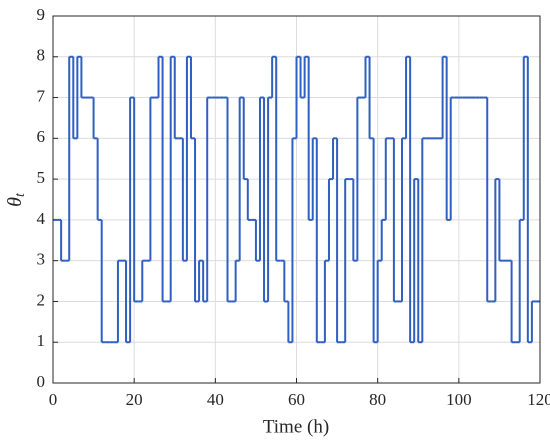 The height and width of the screenshot is (445, 550). Describe the element at coordinates (41, 14) in the screenshot. I see `y-tick-label: 9` at that location.